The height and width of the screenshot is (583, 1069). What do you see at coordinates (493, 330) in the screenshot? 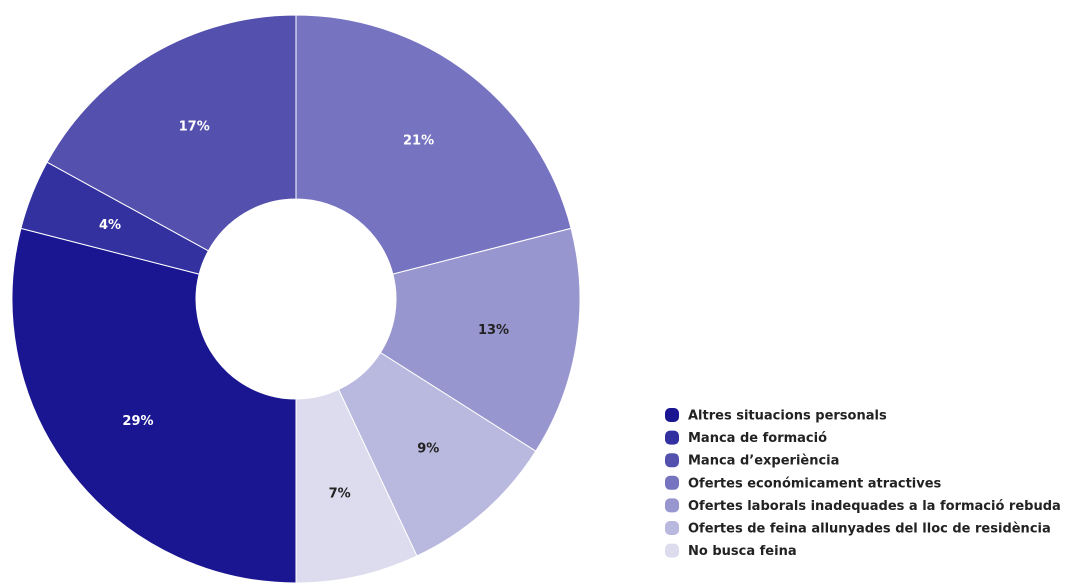
I see `data-label: 13%` at bounding box center [493, 330].